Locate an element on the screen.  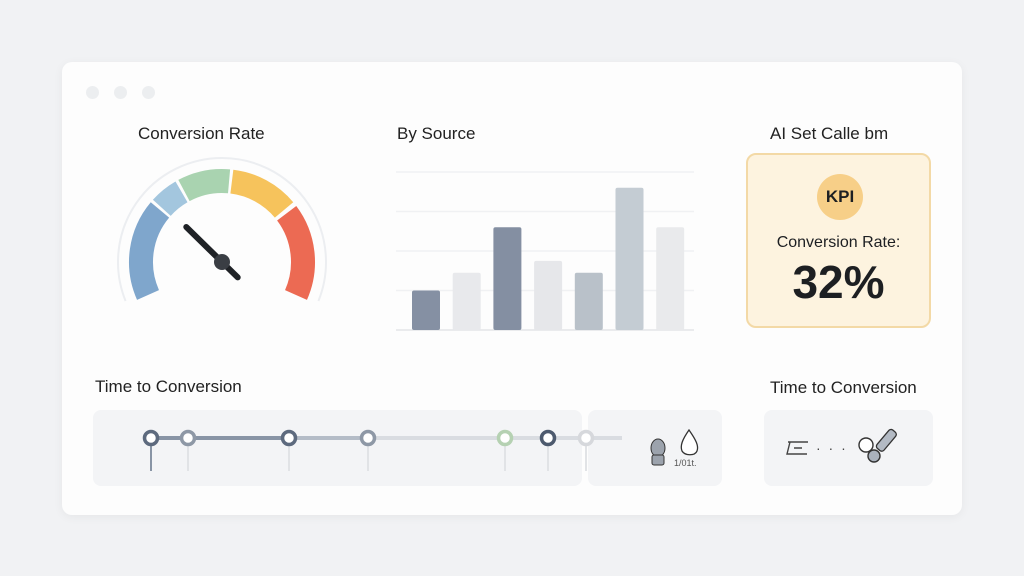
window-maximize-button is located at coordinates (148, 92).